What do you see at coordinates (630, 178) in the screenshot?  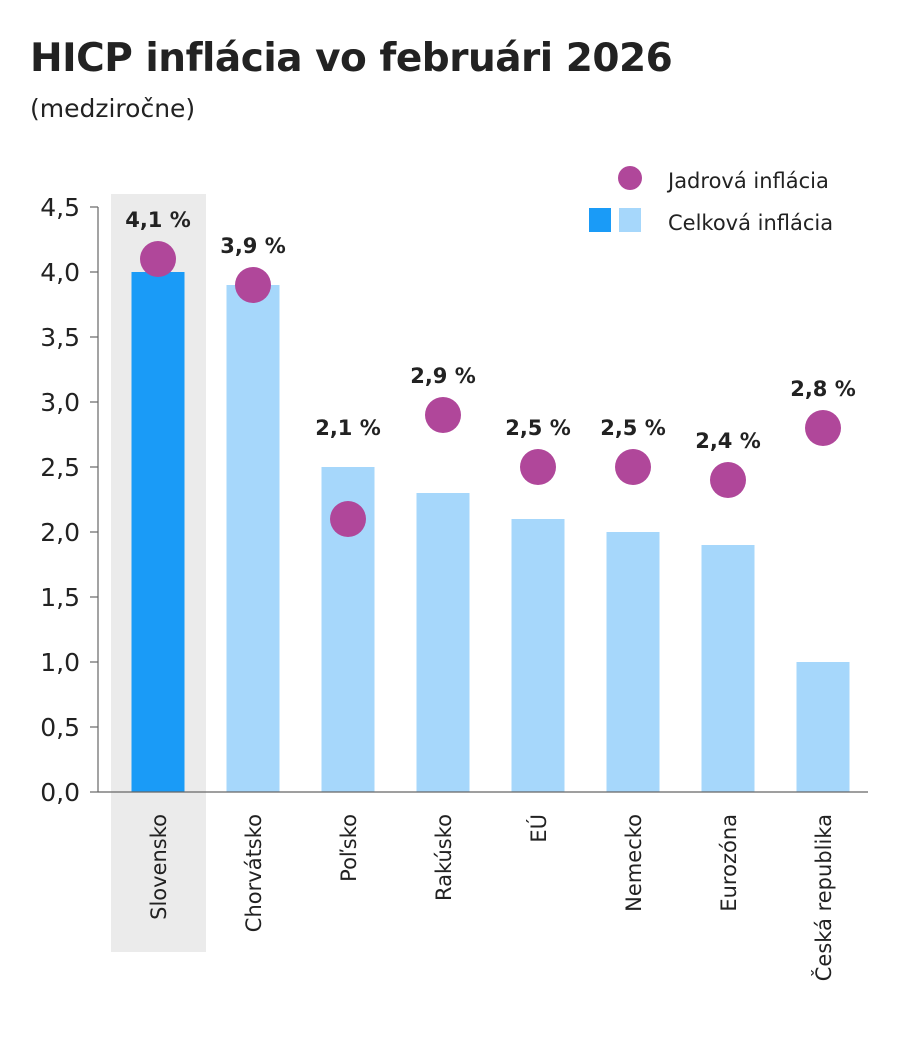 I see `legend-swatch-jadrova` at bounding box center [630, 178].